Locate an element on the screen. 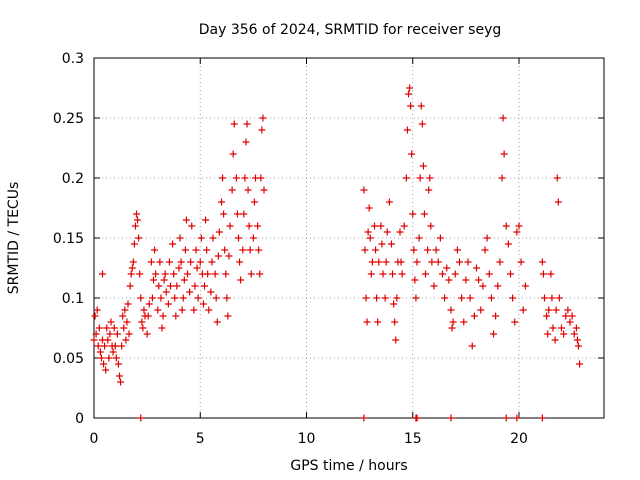 This screenshot has width=640, height=480. x-tick-label: 15 is located at coordinates (413, 439).